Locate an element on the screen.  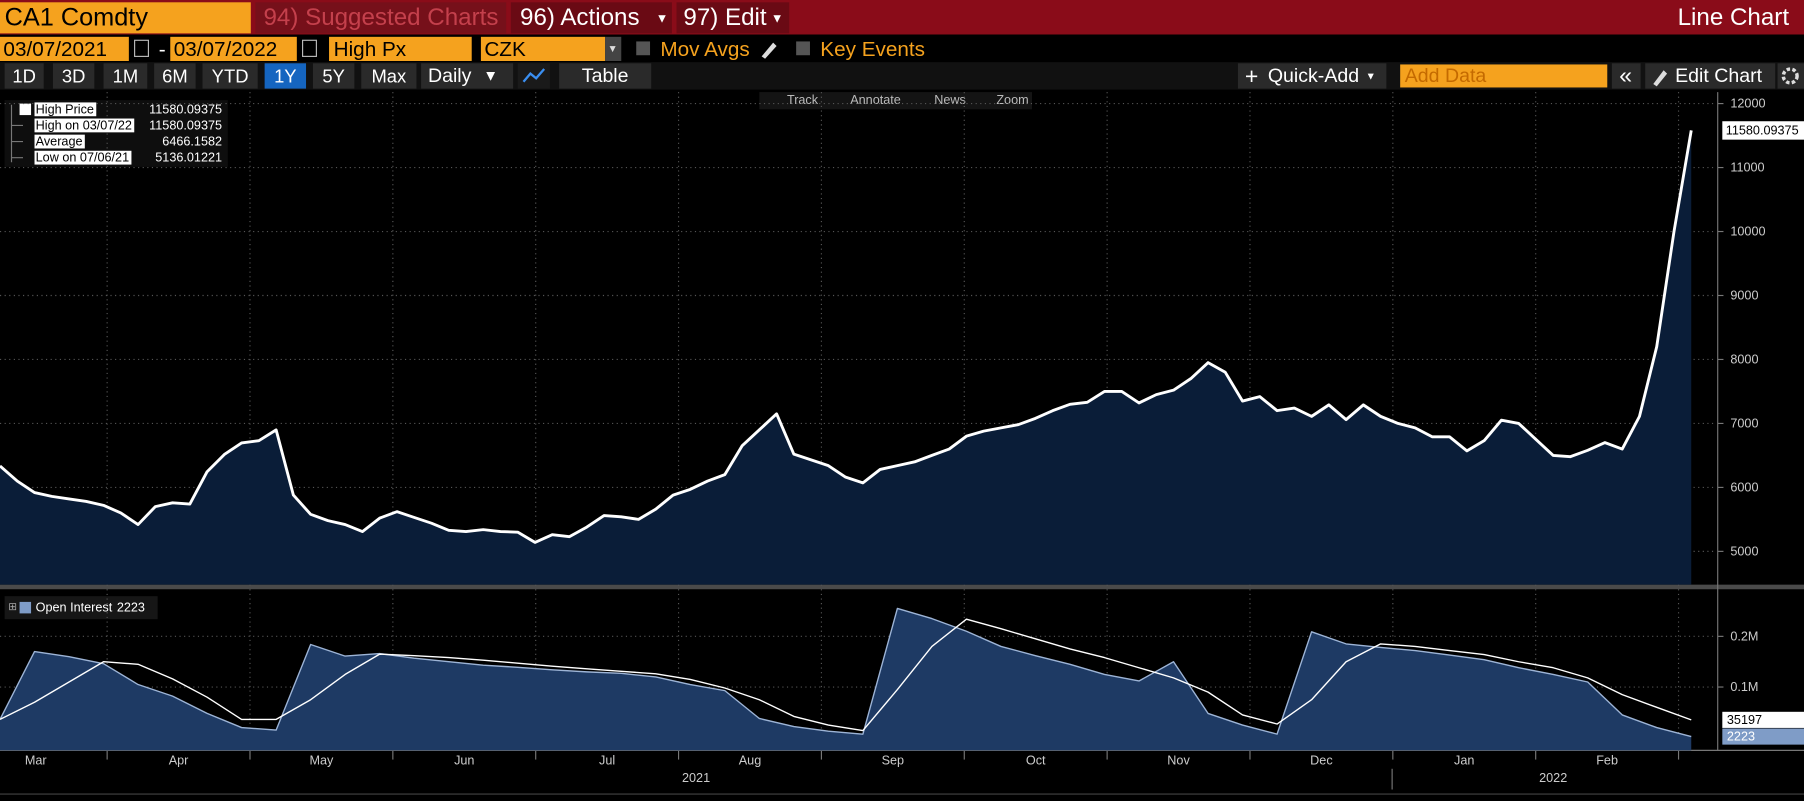
legend-label: Low on 07/06/21 is located at coordinates (82, 158).